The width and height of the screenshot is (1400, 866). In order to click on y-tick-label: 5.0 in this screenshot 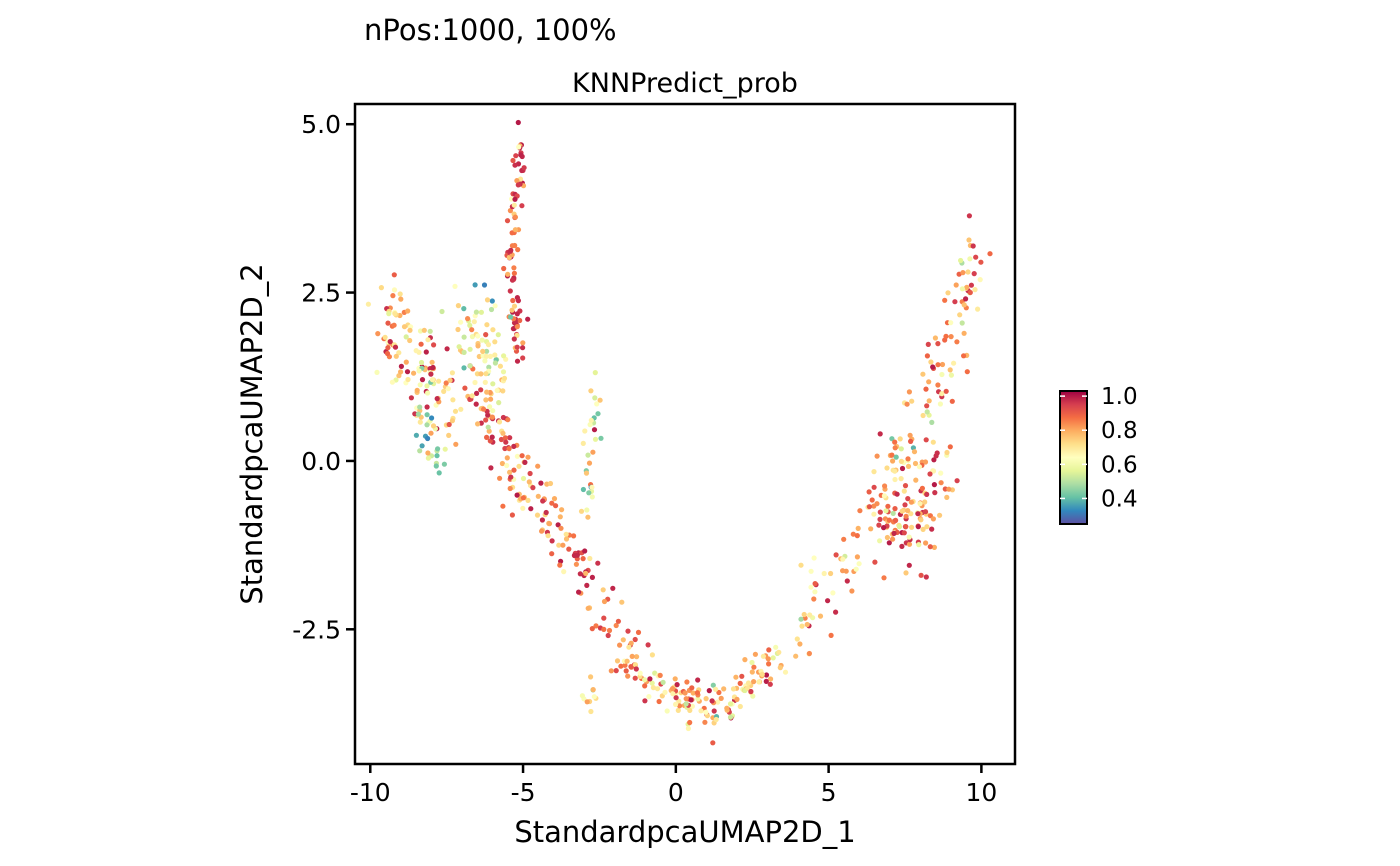, I will do `click(321, 124)`.